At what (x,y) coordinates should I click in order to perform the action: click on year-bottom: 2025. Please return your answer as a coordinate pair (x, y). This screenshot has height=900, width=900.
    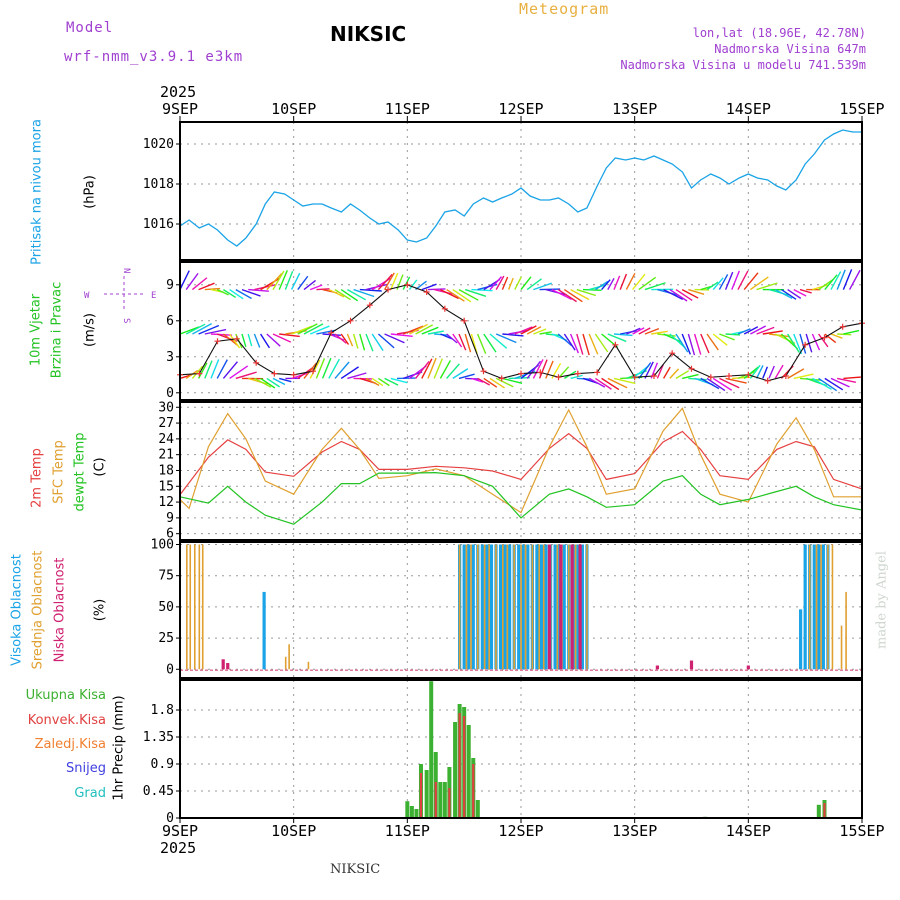
    Looking at the image, I should click on (178, 848).